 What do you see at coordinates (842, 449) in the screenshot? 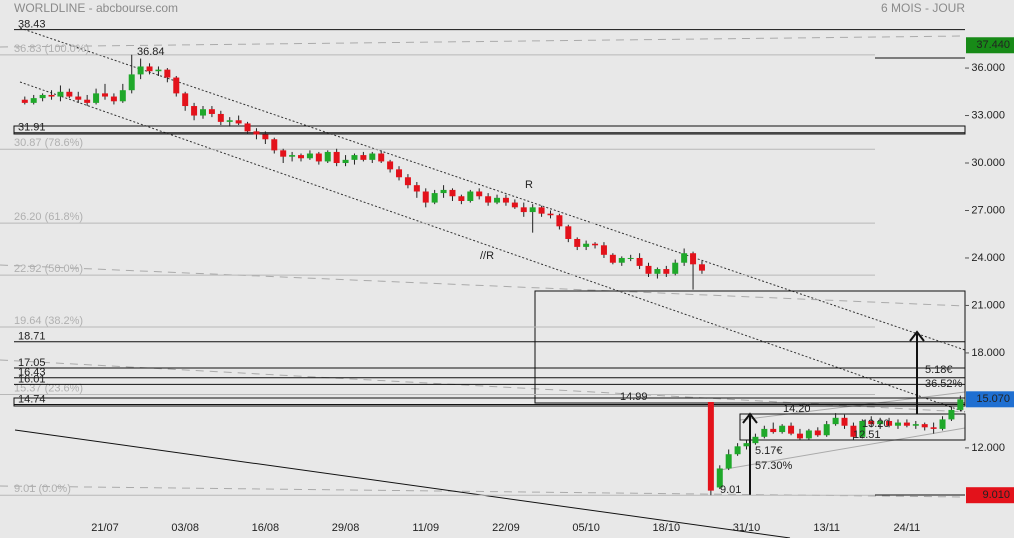
I see `trend-line` at bounding box center [842, 449].